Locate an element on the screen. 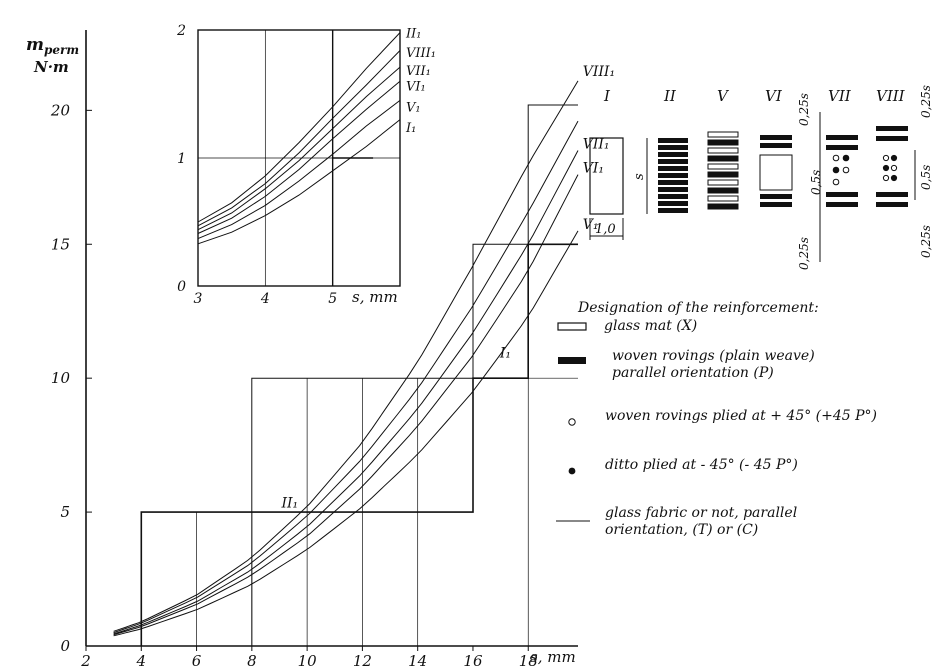  main-x-tick-label: 8 is located at coordinates (252, 659).